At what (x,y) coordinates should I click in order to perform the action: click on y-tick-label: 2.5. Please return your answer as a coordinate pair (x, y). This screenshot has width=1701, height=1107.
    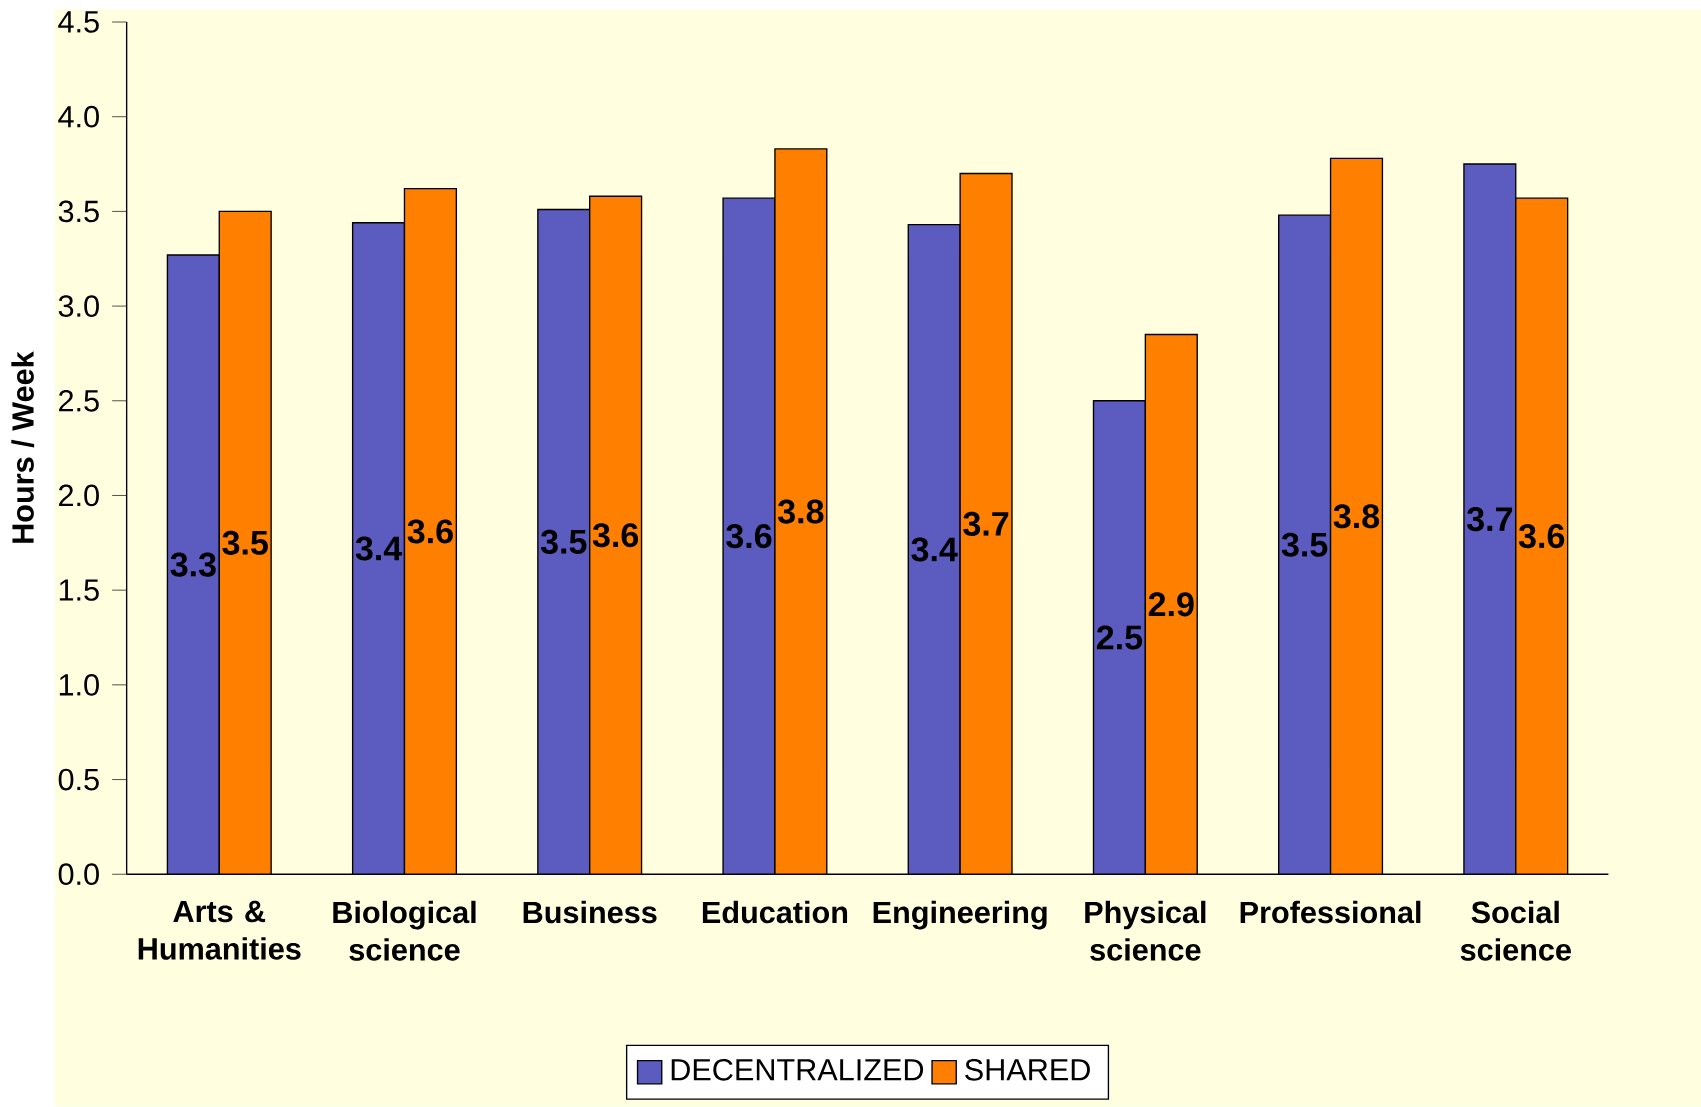
    Looking at the image, I should click on (79, 401).